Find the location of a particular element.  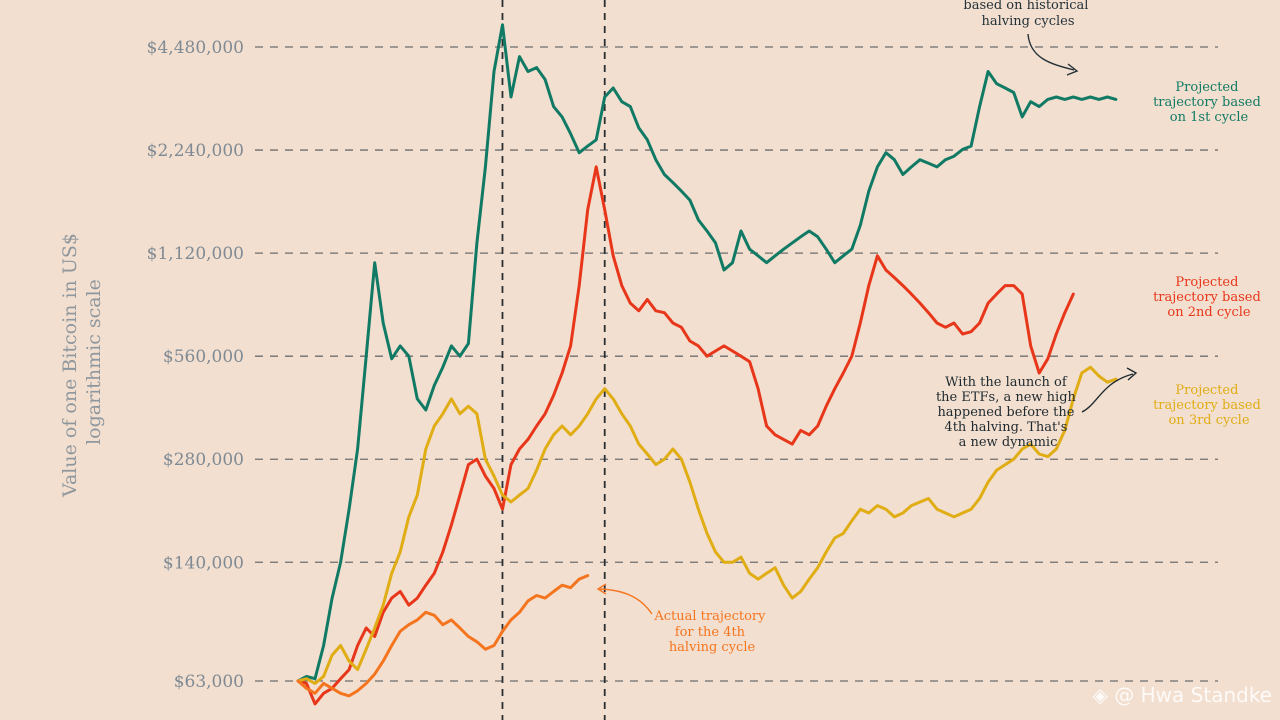

y-tick-label: $560,000 is located at coordinates (203, 357).